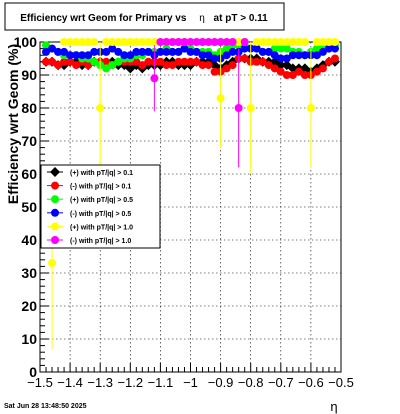 Image resolution: width=400 pixels, height=414 pixels. I want to click on y-tick-label: 10, so click(29, 339).